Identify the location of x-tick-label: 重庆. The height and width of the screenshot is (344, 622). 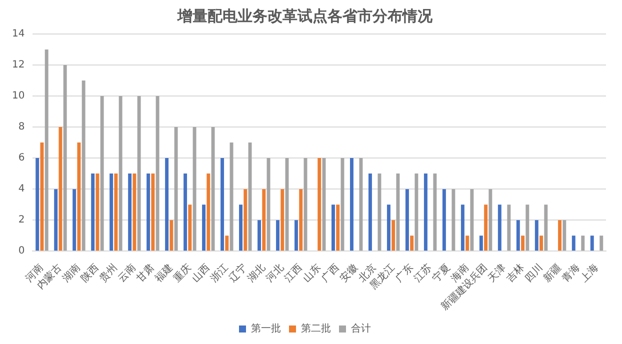
(182, 273).